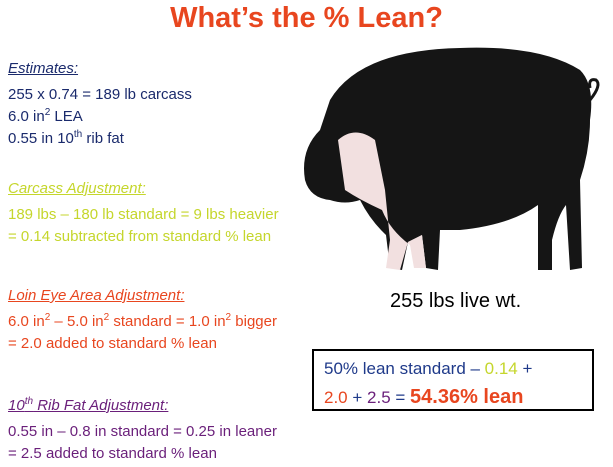 The width and height of the screenshot is (613, 467). I want to click on section-line: 0.55 in 10th rib fat, so click(100, 139).